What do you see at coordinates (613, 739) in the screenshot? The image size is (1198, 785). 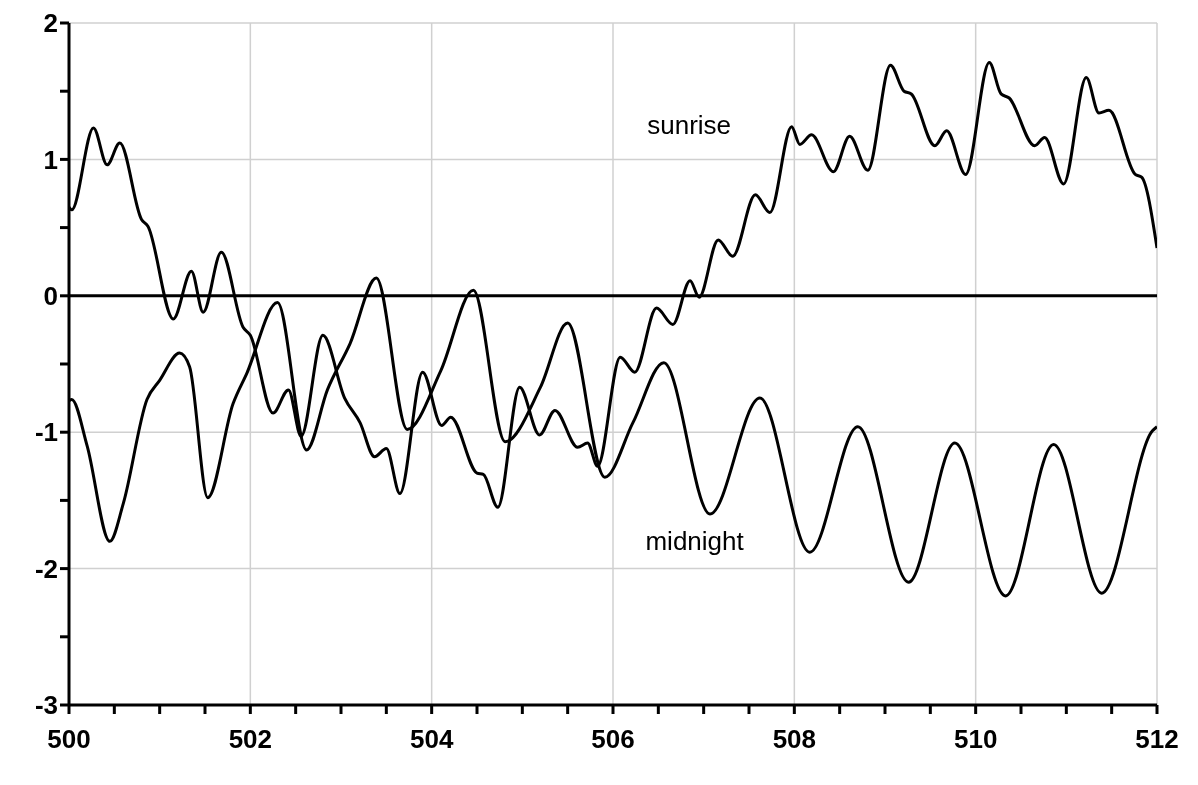 I see `x-tick-label: 506` at bounding box center [613, 739].